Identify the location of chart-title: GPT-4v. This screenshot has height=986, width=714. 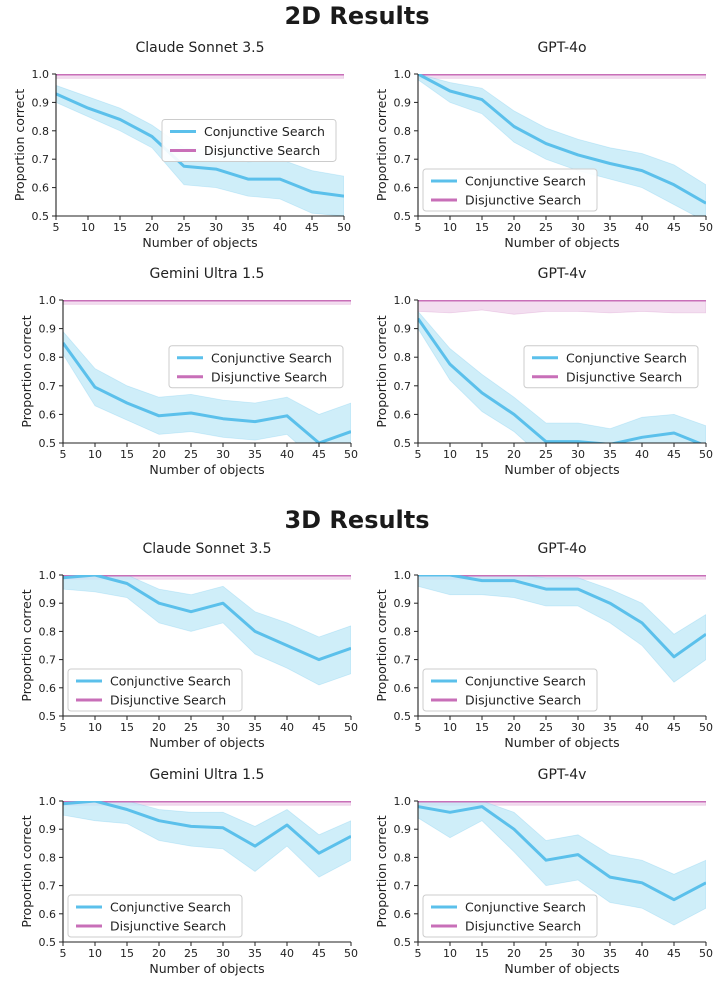
(562, 775).